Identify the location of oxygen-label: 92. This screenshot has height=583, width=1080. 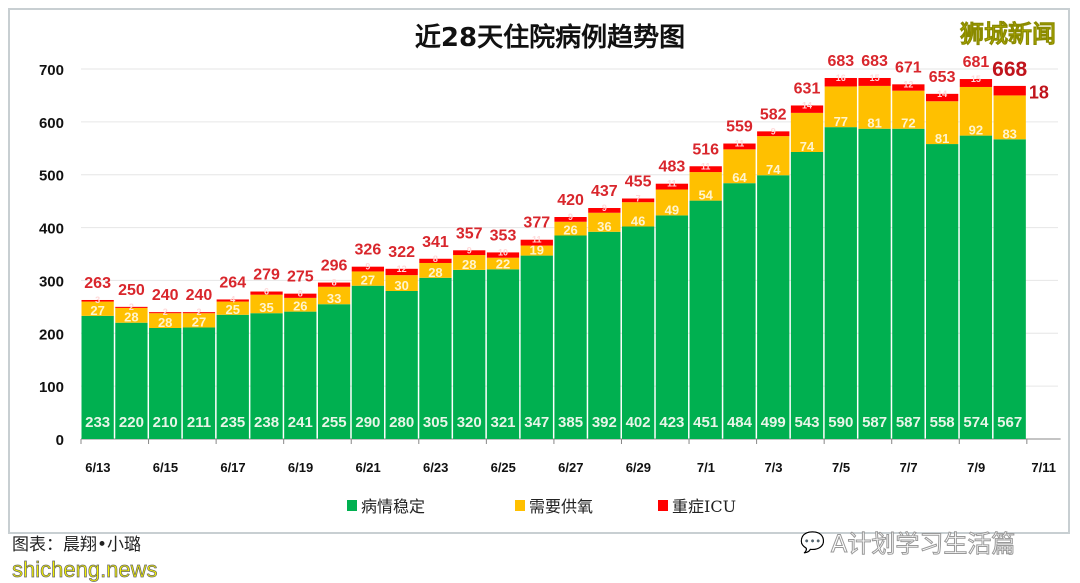
(976, 130).